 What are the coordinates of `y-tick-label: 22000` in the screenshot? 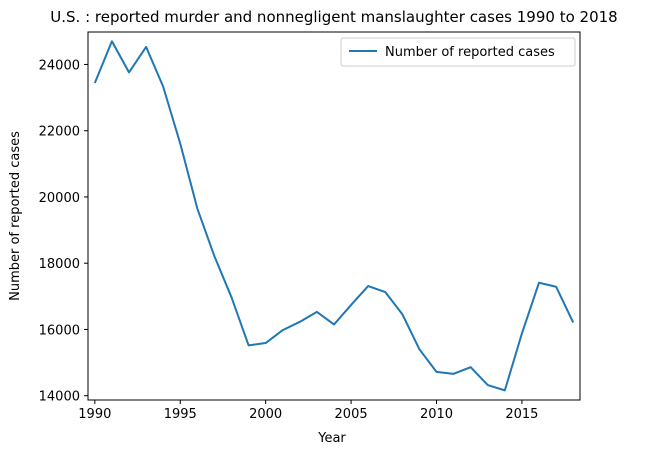 It's located at (59, 132).